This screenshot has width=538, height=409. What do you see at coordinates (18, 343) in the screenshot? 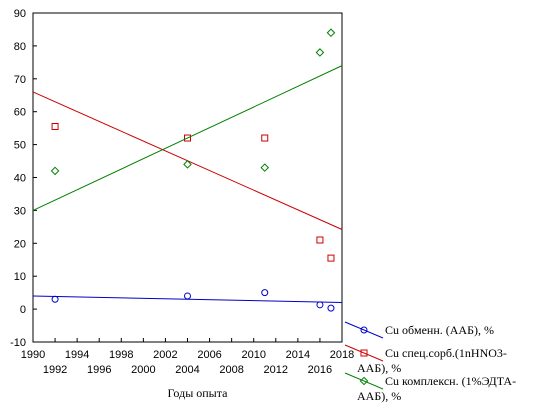
I see `y-tick-label: -10` at bounding box center [18, 343].